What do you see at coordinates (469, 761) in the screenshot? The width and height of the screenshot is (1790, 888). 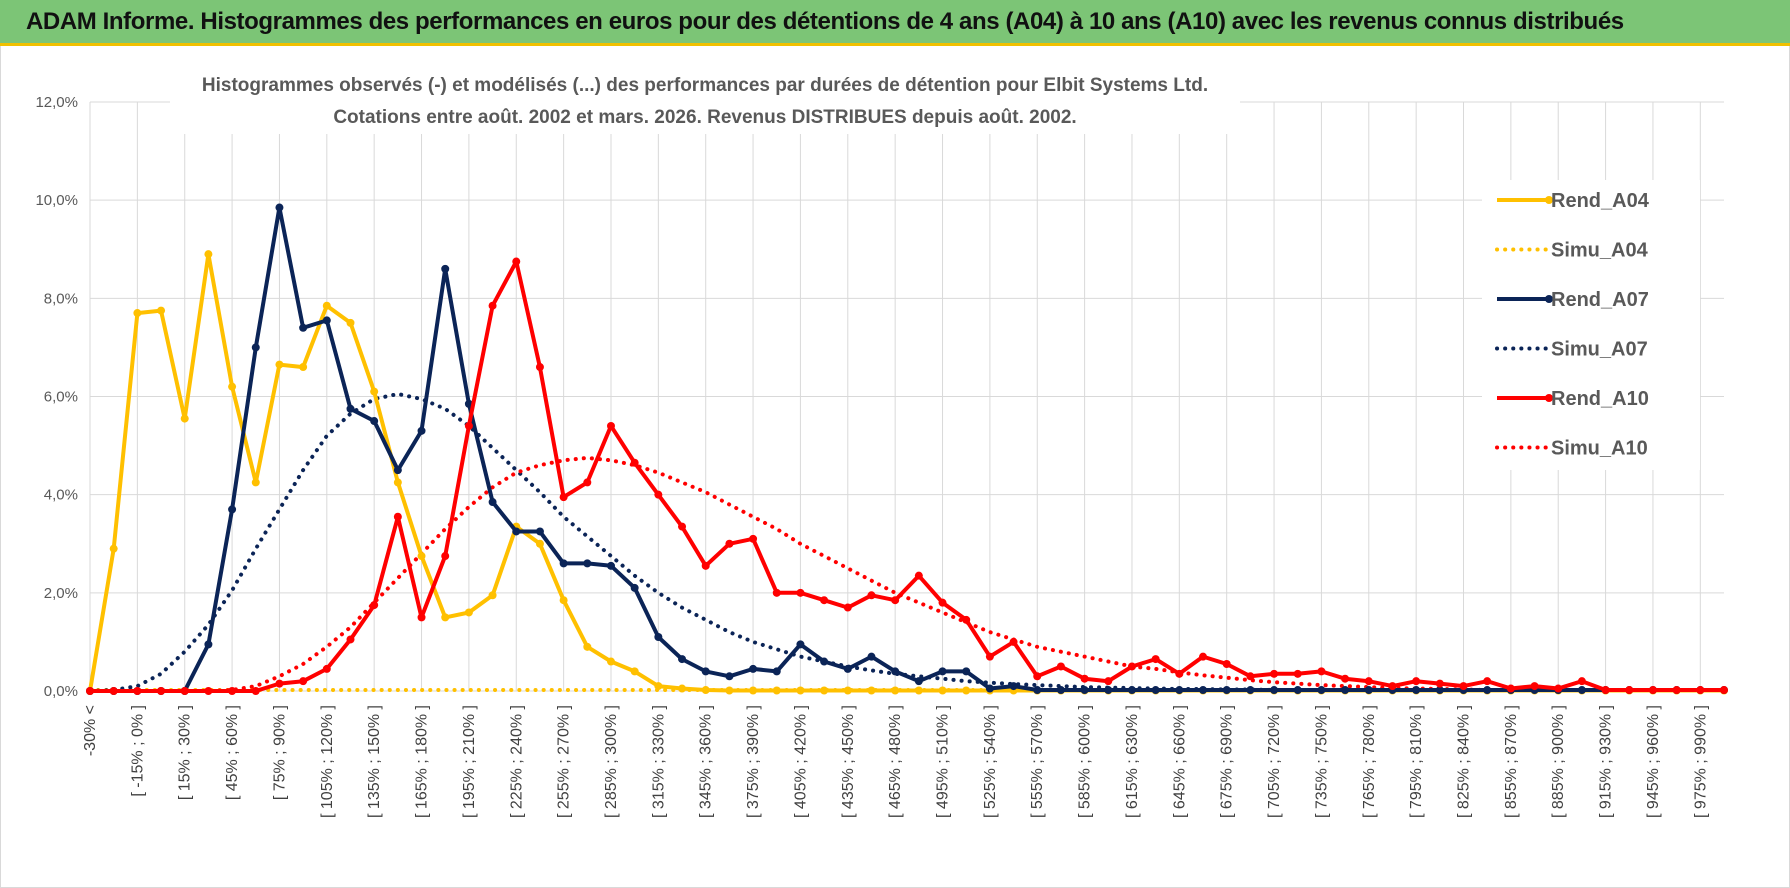 I see `x-tick-label: [ 195% ; 210% ]` at bounding box center [469, 761].